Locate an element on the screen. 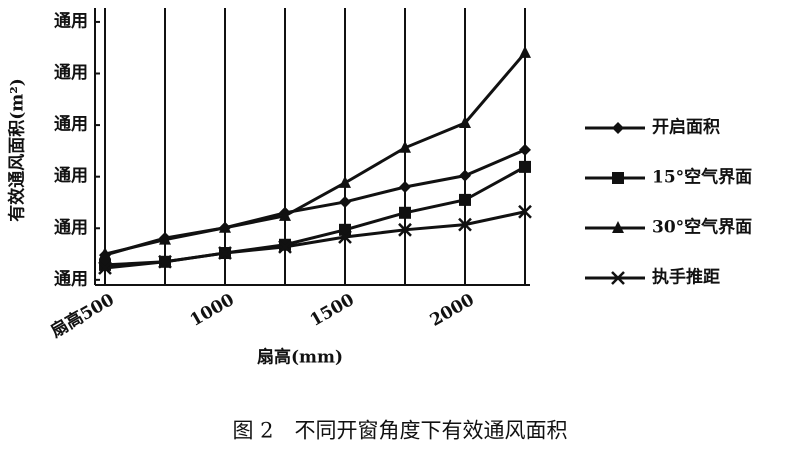 This screenshot has width=800, height=452. y-axis-label: 有效通风面积(m²) is located at coordinates (17, 150).